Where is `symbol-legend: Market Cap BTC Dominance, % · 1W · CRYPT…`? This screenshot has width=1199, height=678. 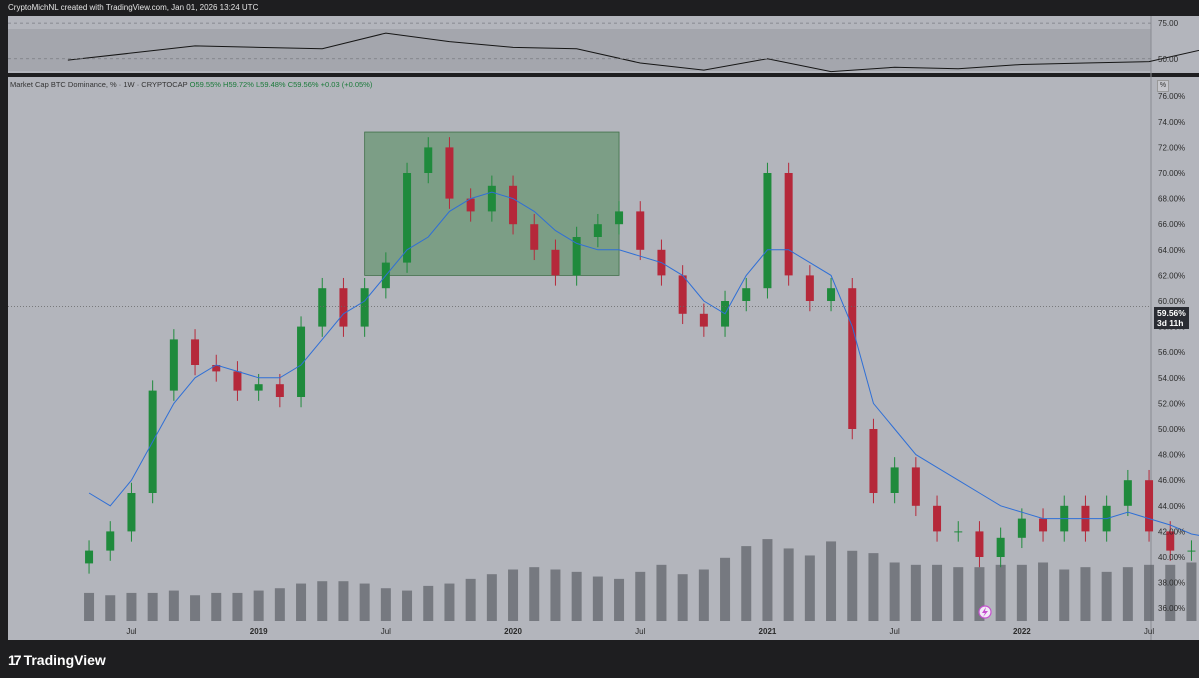 symbol-legend: Market Cap BTC Dominance, % · 1W · CRYPT… is located at coordinates (191, 84).